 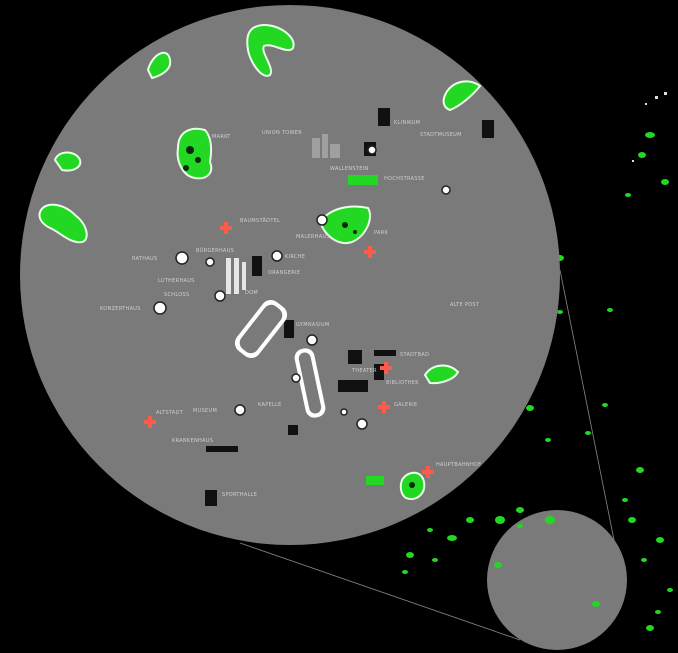 What do you see at coordinates (349, 169) in the screenshot?
I see `place-label: WALLENSTEIN` at bounding box center [349, 169].